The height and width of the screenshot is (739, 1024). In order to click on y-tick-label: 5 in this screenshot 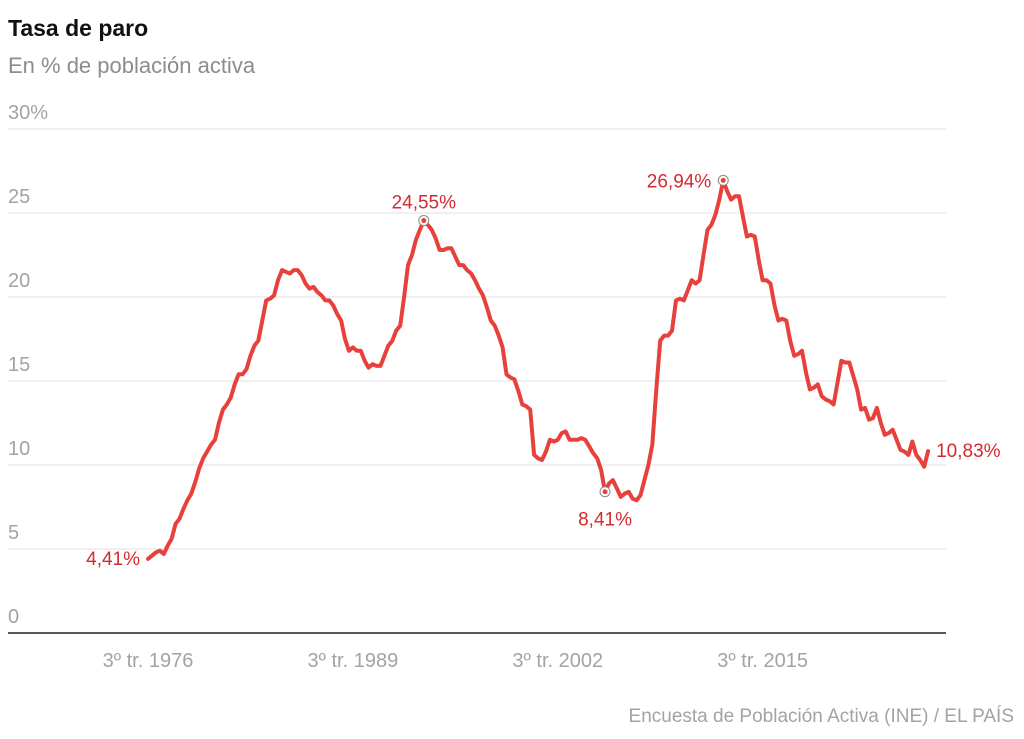, I will do `click(13, 533)`.